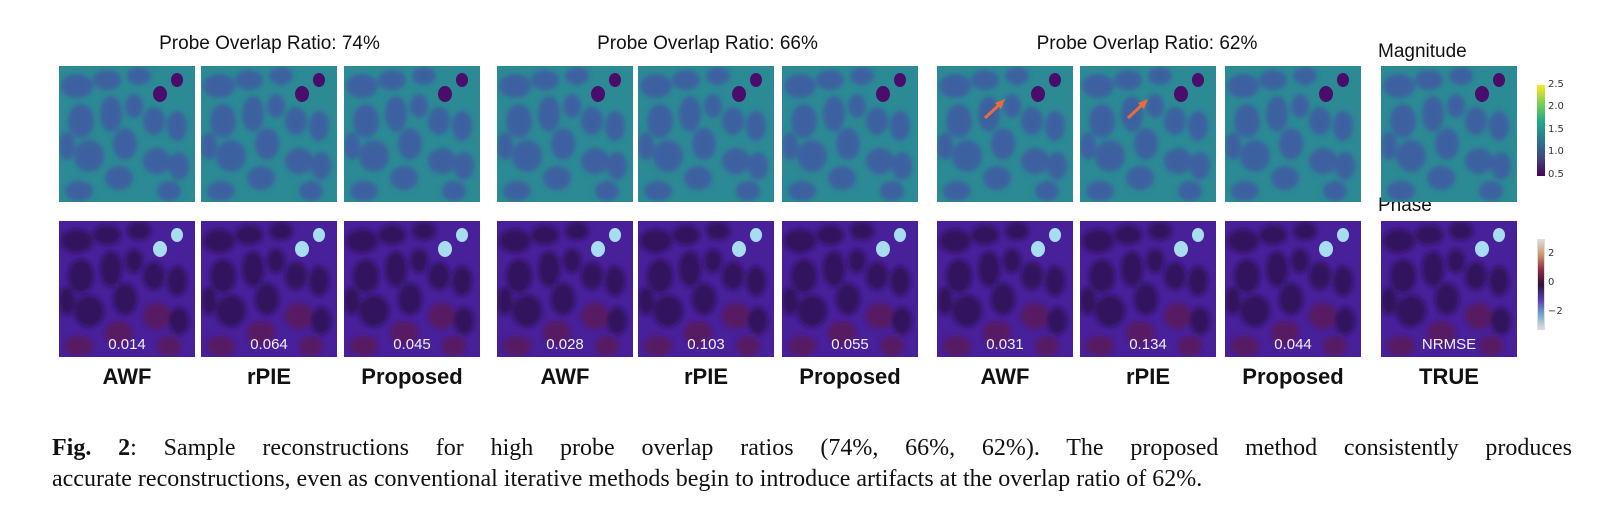 The height and width of the screenshot is (523, 1623). I want to click on phase-tile: 0.134, so click(1148, 289).